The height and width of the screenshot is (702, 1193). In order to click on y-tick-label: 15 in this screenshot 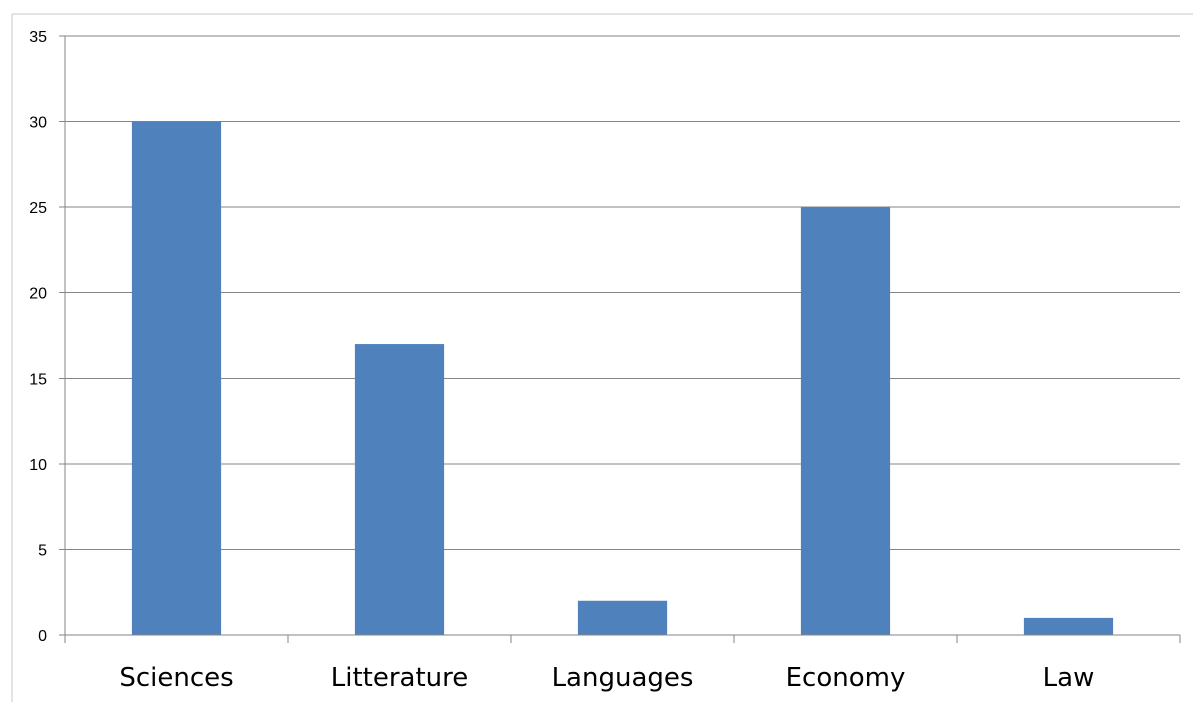, I will do `click(38, 379)`.